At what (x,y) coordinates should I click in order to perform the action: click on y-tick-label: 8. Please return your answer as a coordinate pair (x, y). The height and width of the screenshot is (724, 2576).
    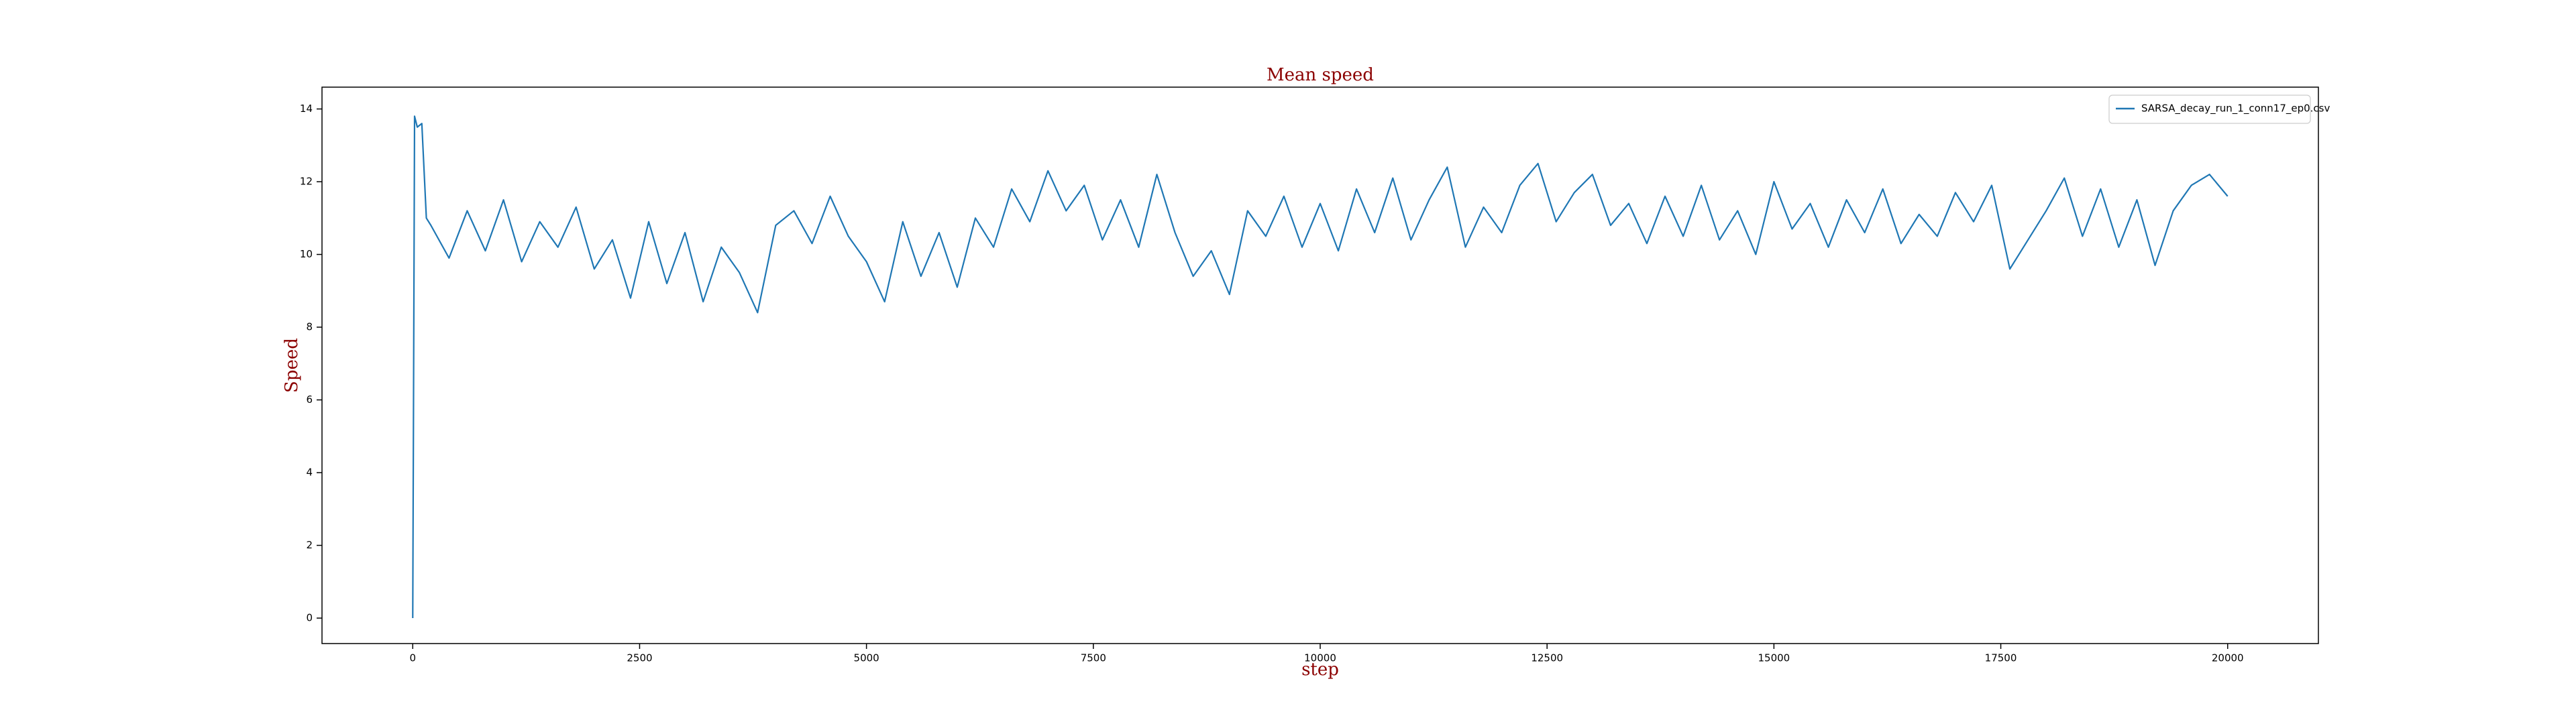
    Looking at the image, I should click on (309, 327).